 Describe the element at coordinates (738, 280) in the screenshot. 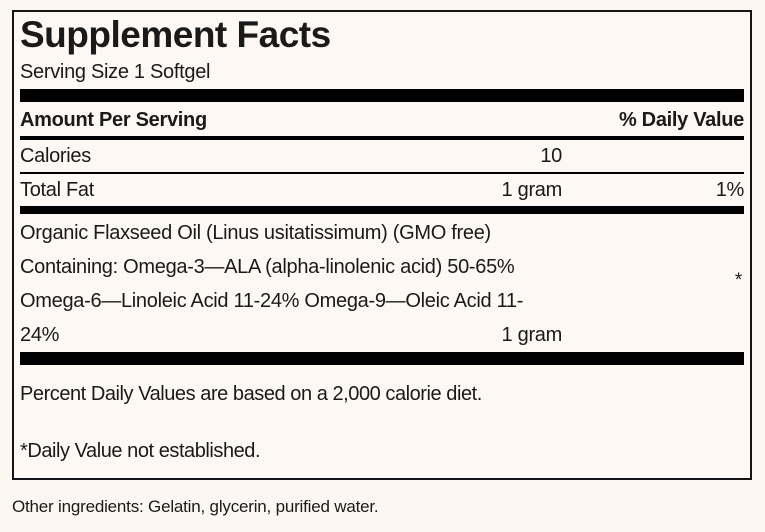

I see `daily-value-asterisk: *` at that location.